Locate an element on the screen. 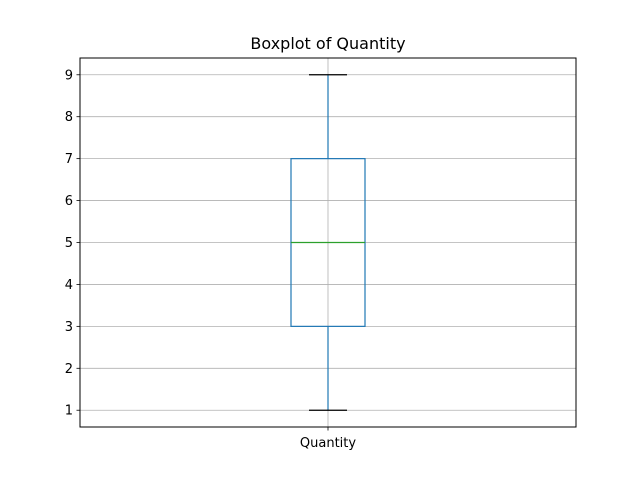  y-tick-label: 5 is located at coordinates (69, 243).